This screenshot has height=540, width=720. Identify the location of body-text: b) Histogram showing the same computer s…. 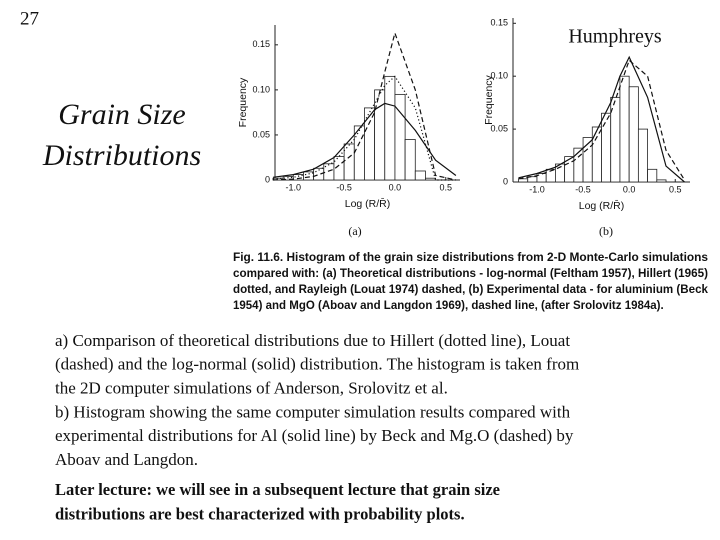
(313, 411).